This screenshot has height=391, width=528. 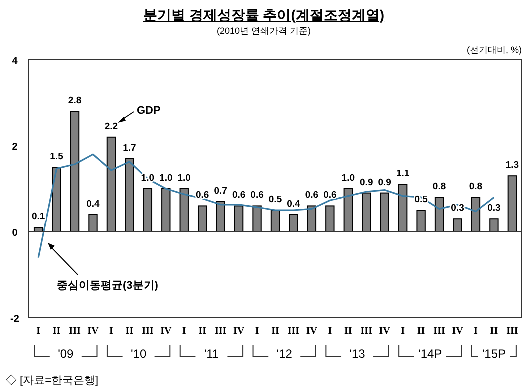 I want to click on y-tick-label: -2, so click(x=15, y=319).